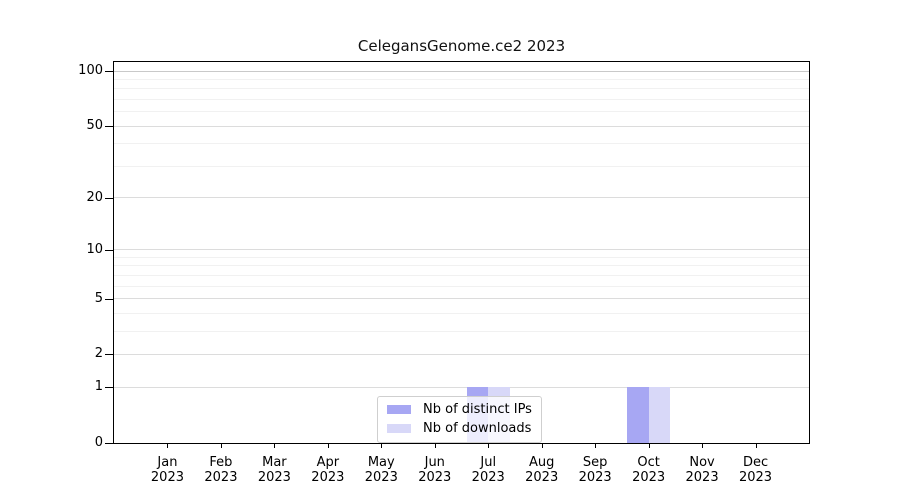 This screenshot has width=900, height=500. I want to click on x-axis-tick-label: Jun 2023, so click(435, 470).